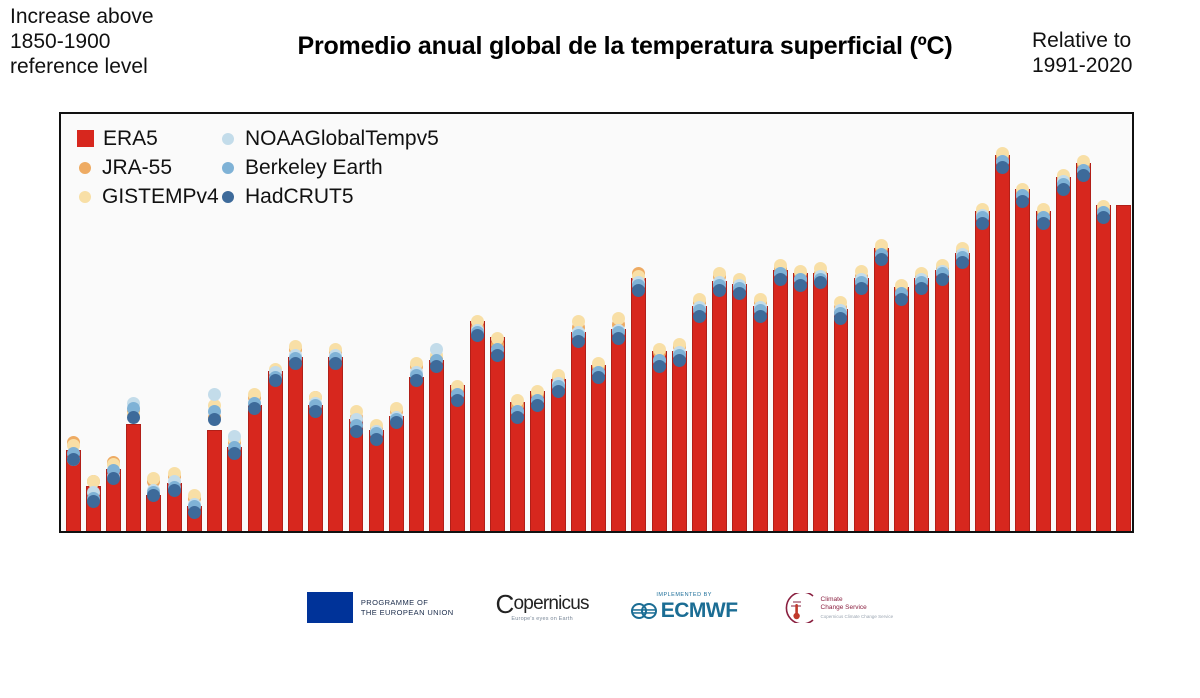  What do you see at coordinates (396, 423) in the screenshot?
I see `datapoint-hadcrut5-1986` at bounding box center [396, 423].